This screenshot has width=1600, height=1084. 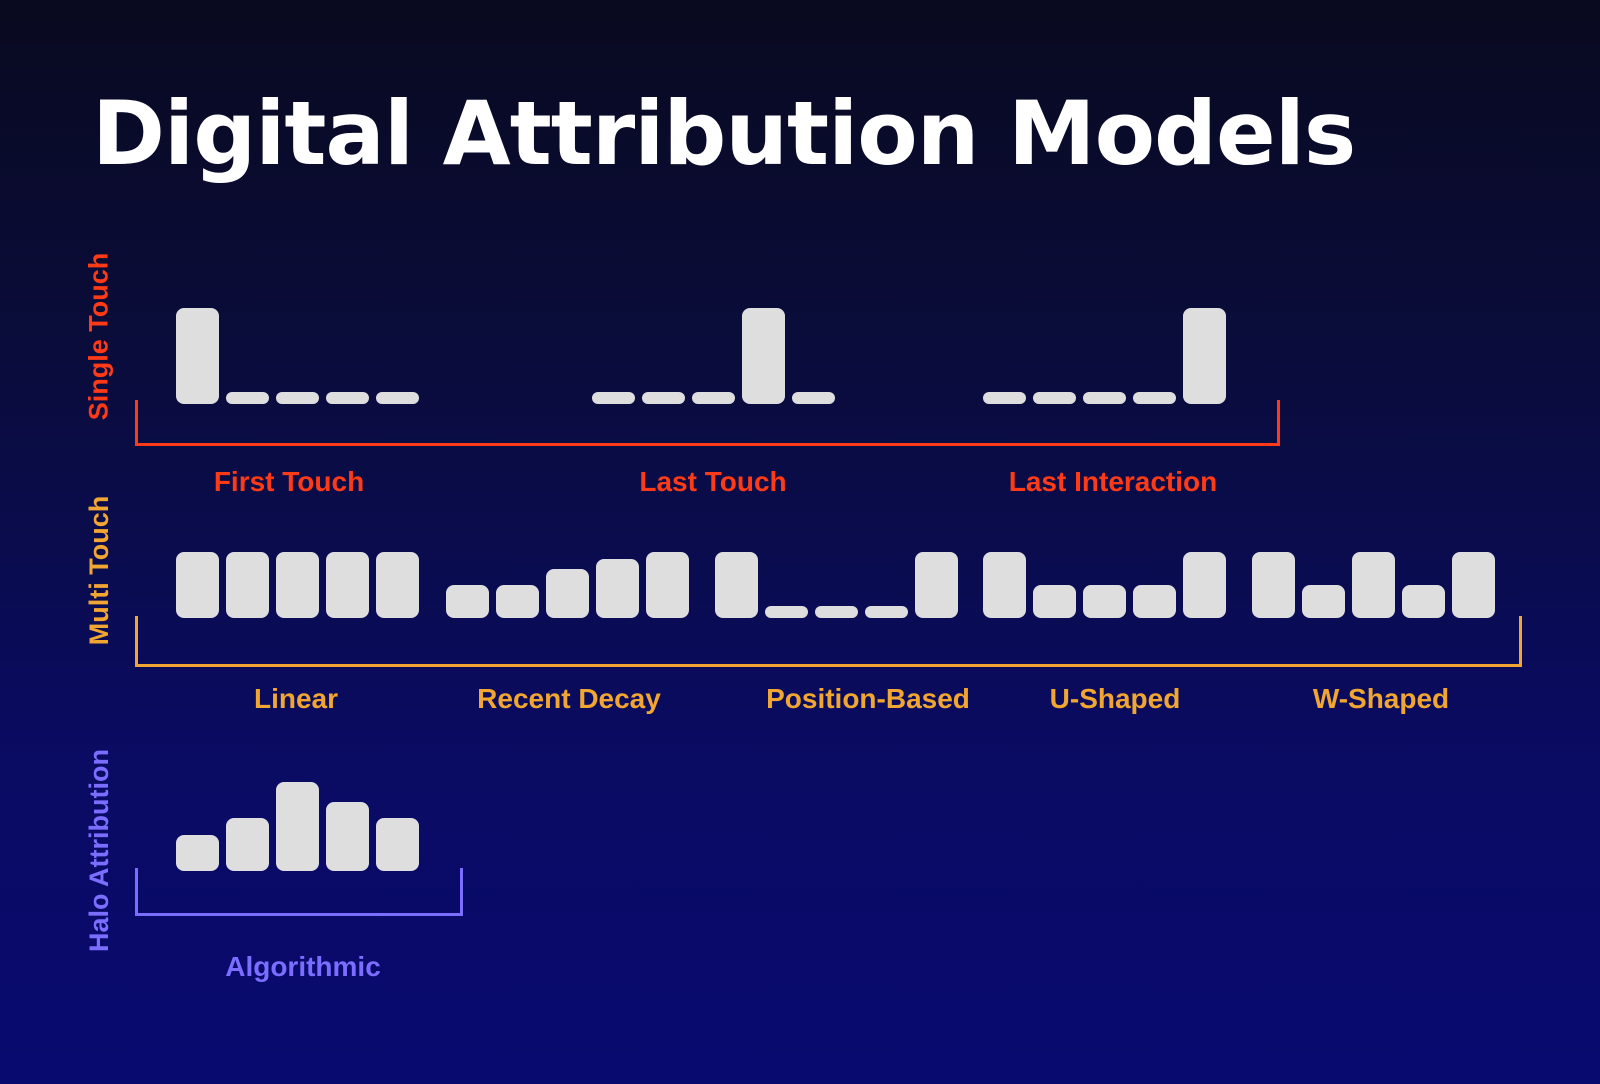 What do you see at coordinates (1113, 481) in the screenshot?
I see `model-label-last-interaction: Last Interaction` at bounding box center [1113, 481].